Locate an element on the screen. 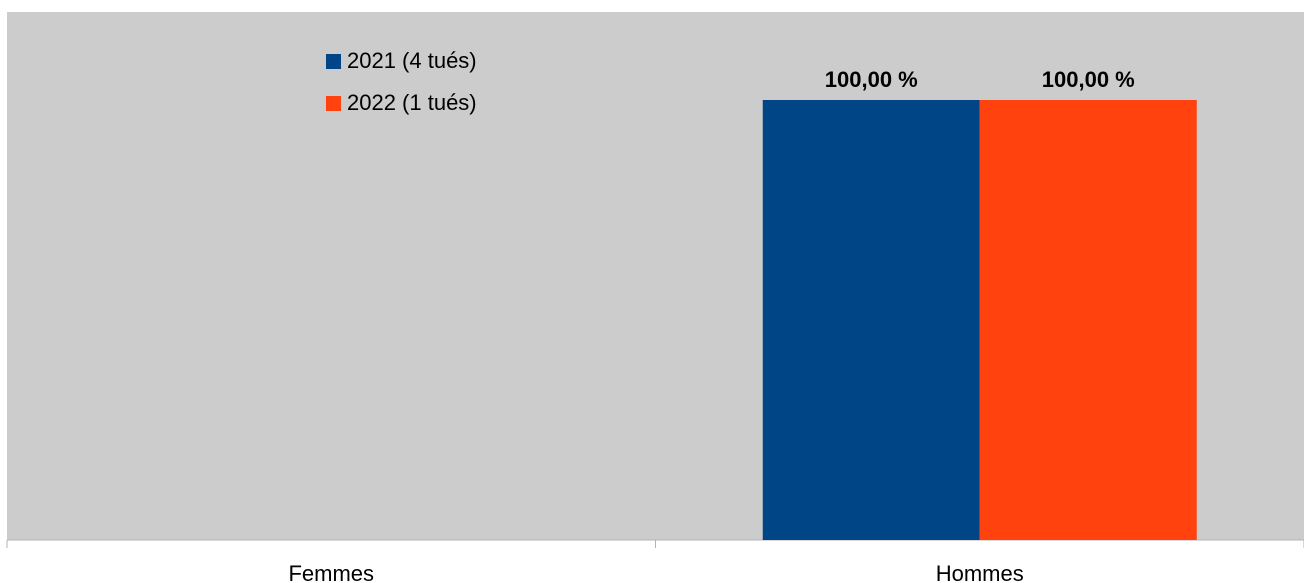  data-label-hommes-series-1: 100,00 % is located at coordinates (1088, 79).